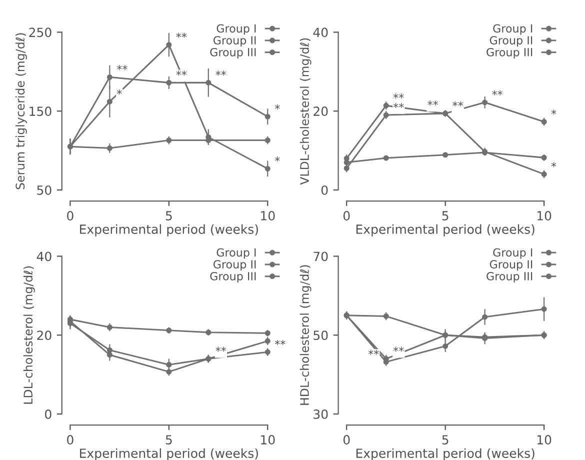  Describe the element at coordinates (21, 111) in the screenshot. I see `y-axis-title: Serum triglyceride (mg/dℓ)` at that location.